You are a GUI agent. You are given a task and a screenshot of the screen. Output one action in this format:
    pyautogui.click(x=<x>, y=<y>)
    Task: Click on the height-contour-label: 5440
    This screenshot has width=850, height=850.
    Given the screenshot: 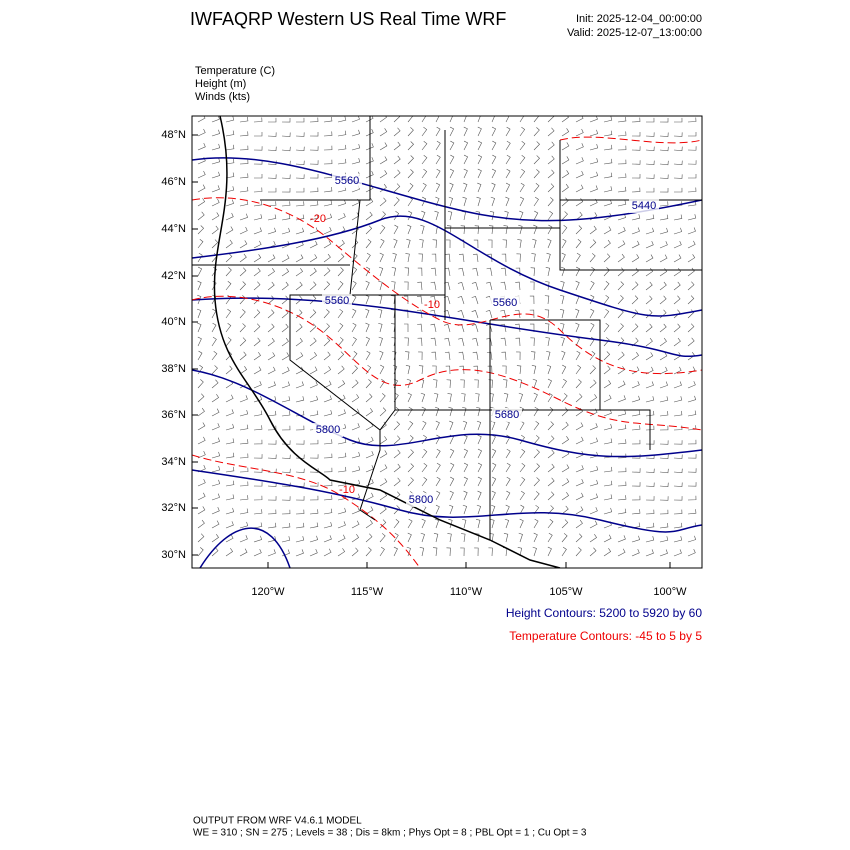 What is the action you would take?
    pyautogui.click(x=644, y=206)
    